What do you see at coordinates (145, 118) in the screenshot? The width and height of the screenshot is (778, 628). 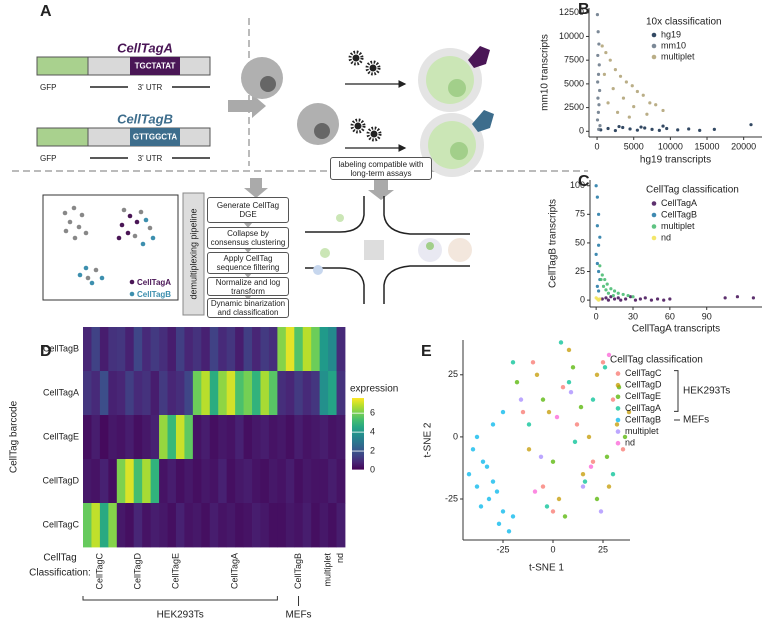 I see `construct-name: CellTagB` at bounding box center [145, 118].